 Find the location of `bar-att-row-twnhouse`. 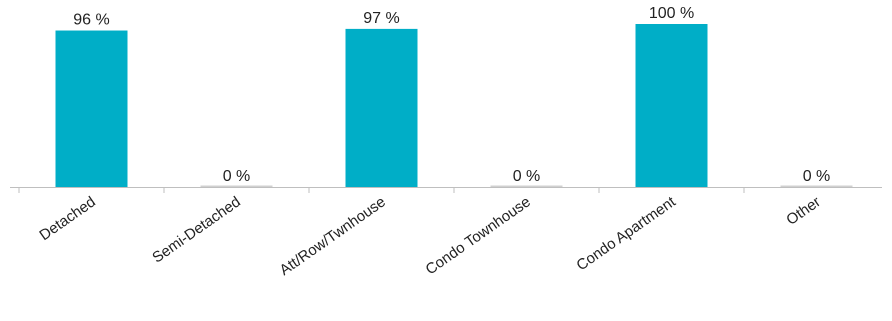

bar-att-row-twnhouse is located at coordinates (381, 107).